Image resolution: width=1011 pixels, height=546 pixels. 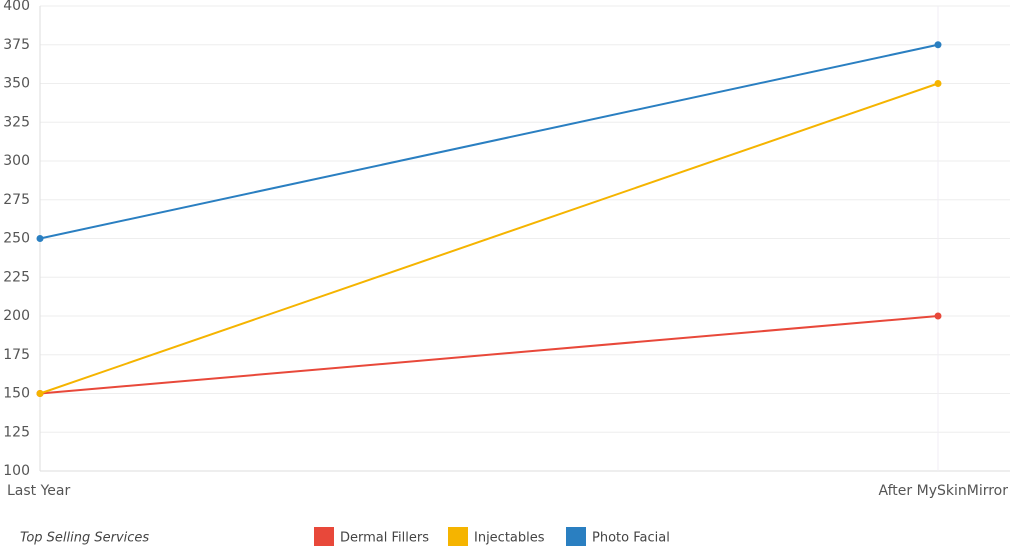 I want to click on y-tick-label: 350, so click(x=16, y=84).